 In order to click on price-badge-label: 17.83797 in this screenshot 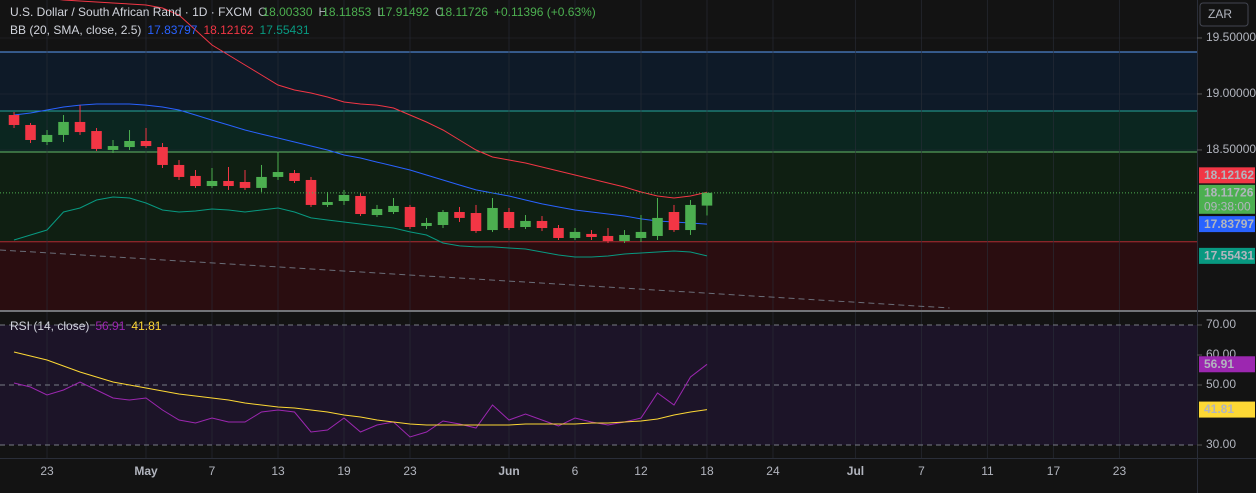, I will do `click(1229, 224)`.